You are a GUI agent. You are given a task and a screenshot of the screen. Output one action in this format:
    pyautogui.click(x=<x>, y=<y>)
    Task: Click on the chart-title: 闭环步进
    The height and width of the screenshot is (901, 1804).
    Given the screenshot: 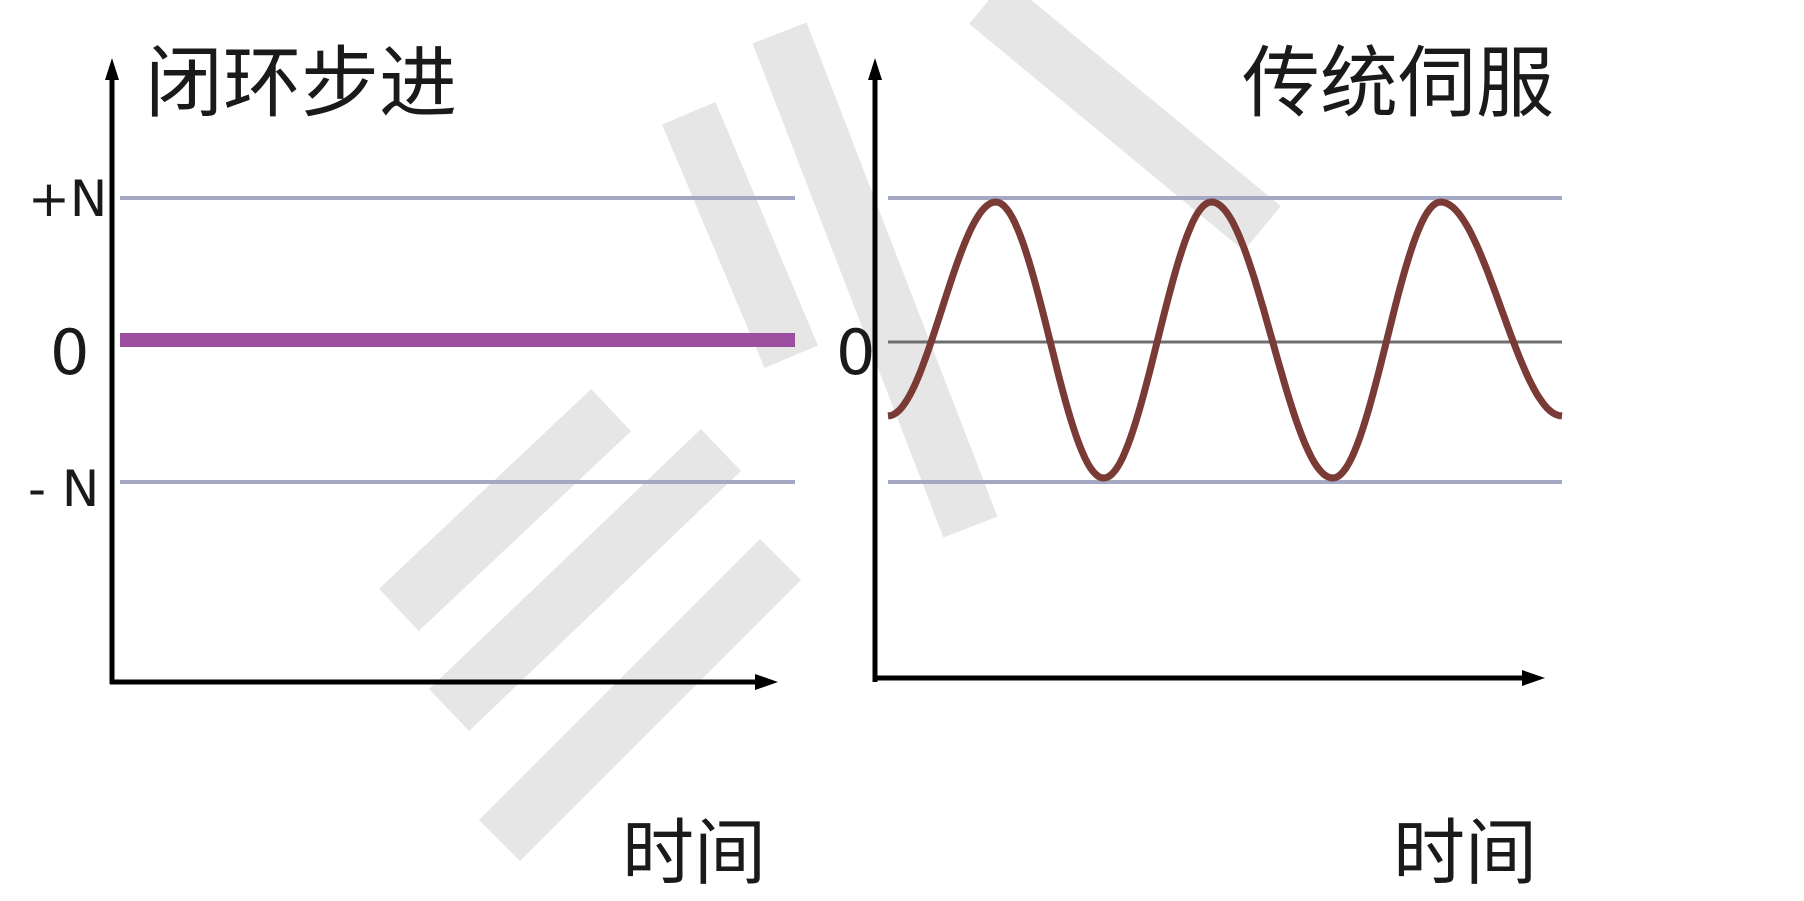 What is the action you would take?
    pyautogui.click(x=301, y=84)
    